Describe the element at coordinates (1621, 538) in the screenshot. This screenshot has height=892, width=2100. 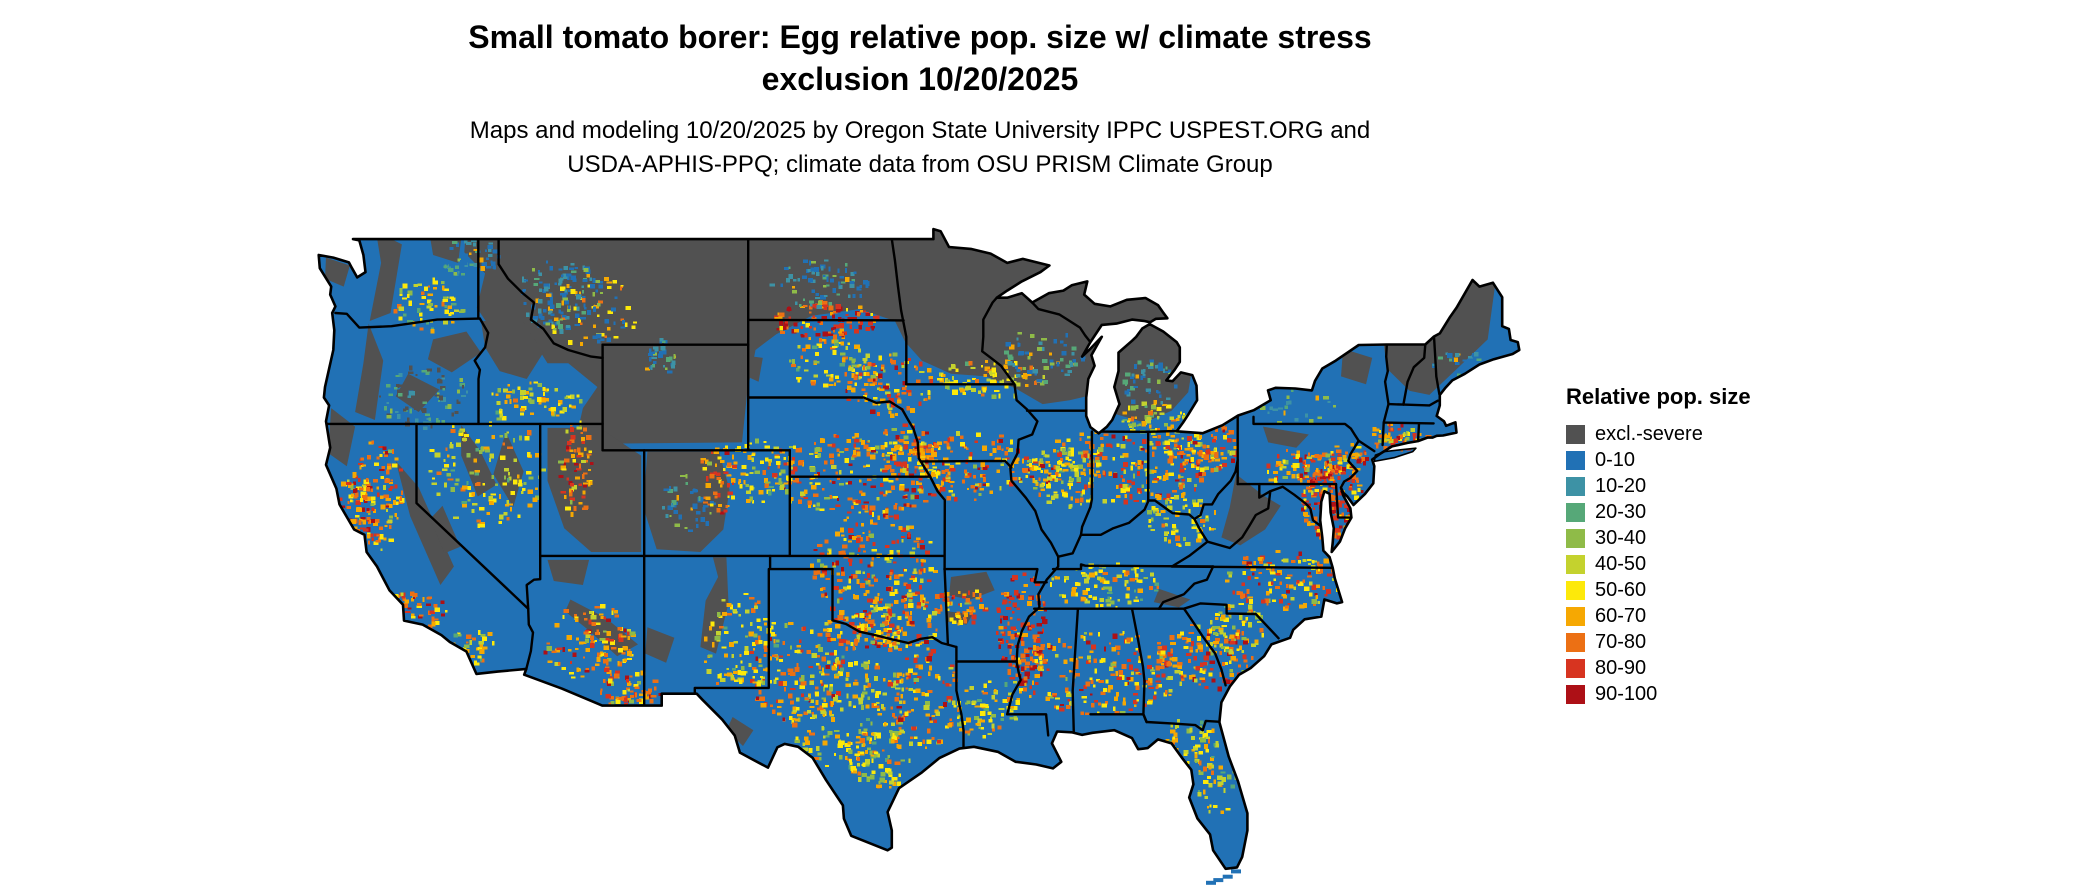
I see `legend-label: 30-40` at that location.